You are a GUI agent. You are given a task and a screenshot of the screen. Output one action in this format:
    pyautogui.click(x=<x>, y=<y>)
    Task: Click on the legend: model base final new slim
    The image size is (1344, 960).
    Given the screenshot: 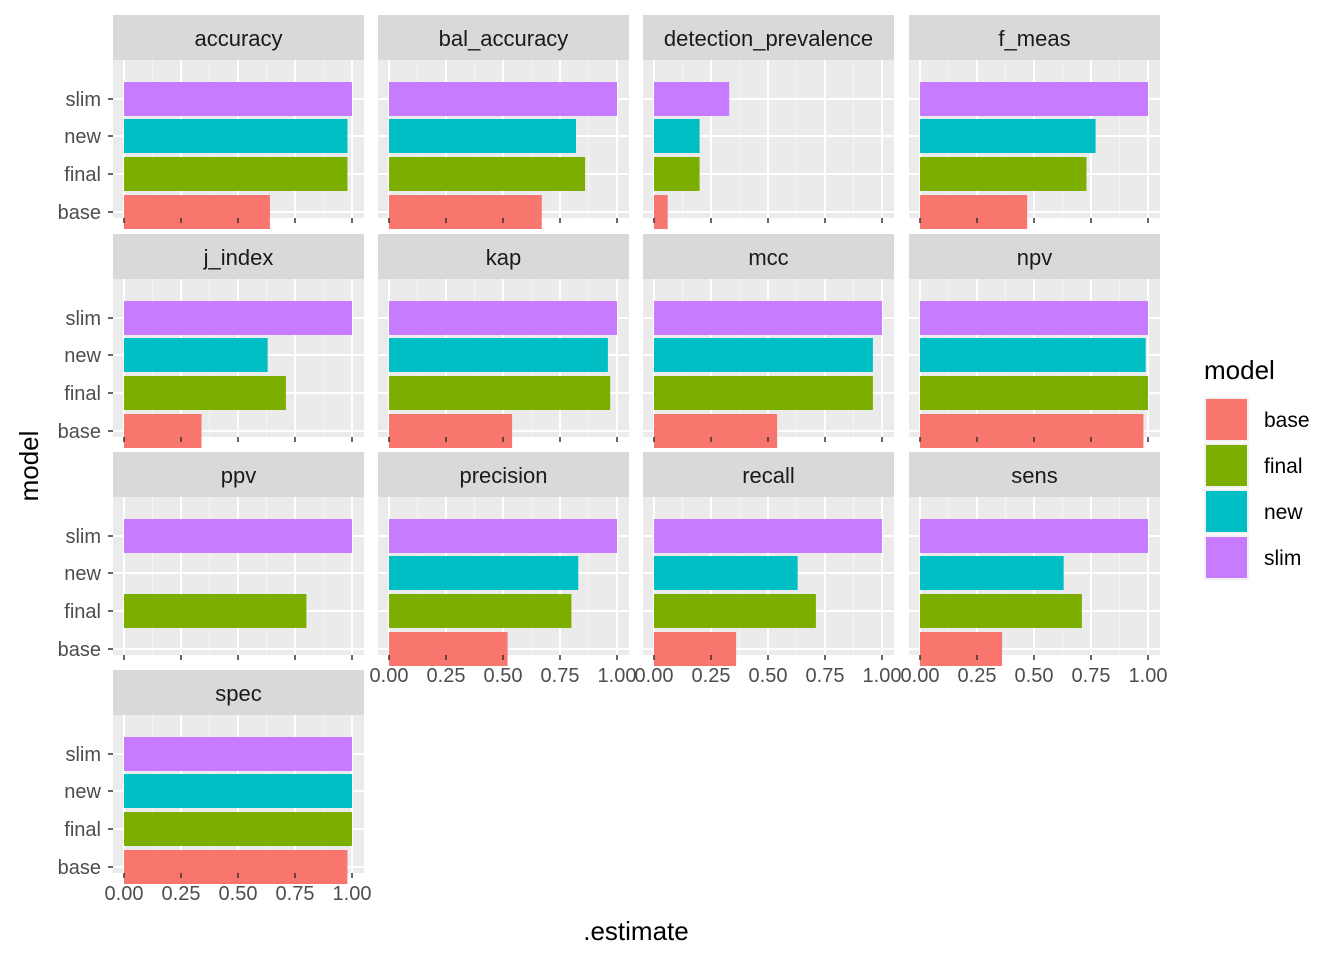 What is the action you would take?
    pyautogui.click(x=1257, y=467)
    